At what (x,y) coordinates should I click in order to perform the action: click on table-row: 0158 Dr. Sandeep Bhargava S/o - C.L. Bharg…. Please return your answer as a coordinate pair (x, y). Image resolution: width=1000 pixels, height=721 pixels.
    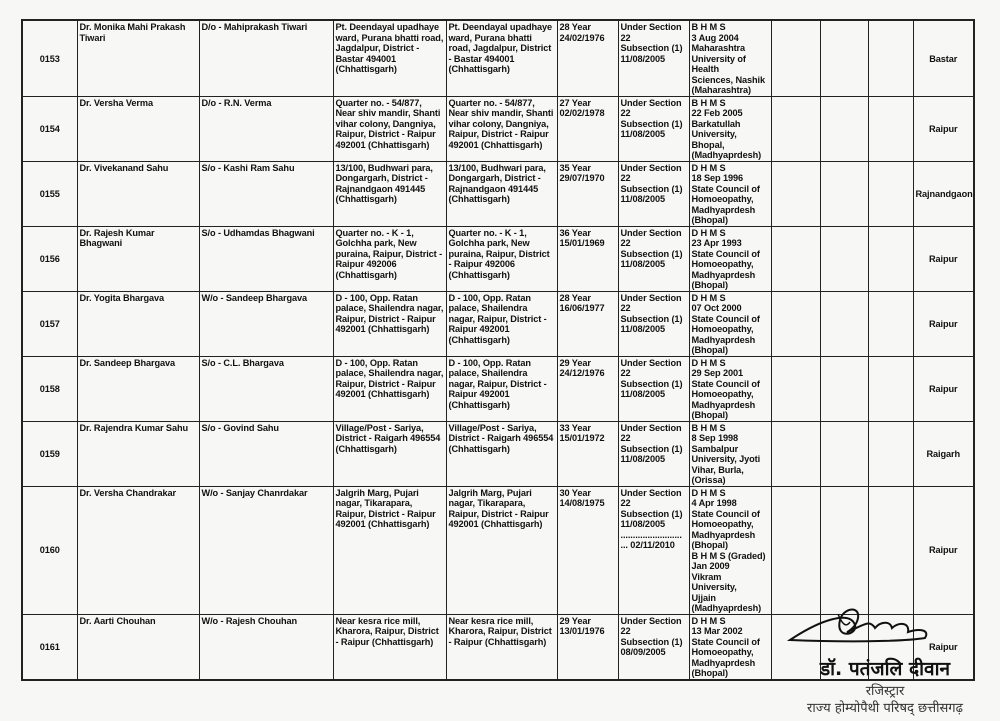
    Looking at the image, I should click on (498, 388).